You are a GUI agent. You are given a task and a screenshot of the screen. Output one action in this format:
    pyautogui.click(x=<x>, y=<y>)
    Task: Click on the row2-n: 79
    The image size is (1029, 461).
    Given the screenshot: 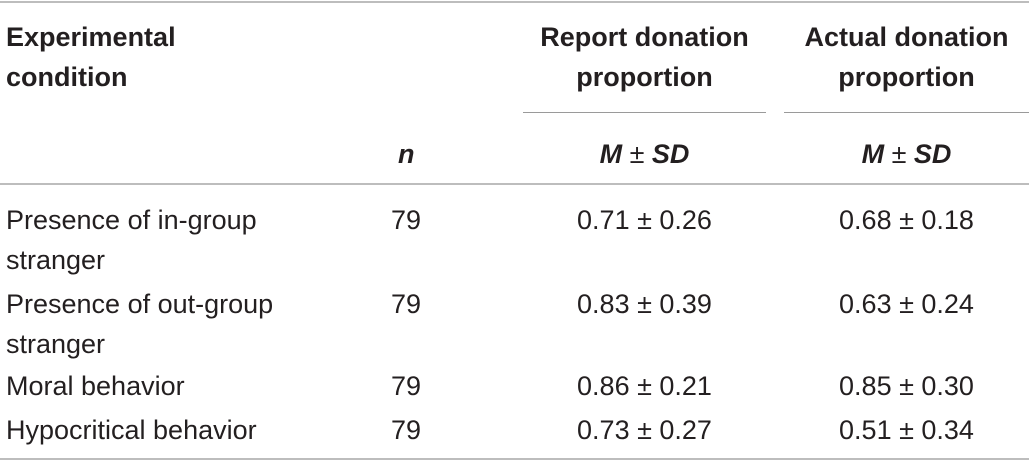 What is the action you would take?
    pyautogui.click(x=406, y=304)
    